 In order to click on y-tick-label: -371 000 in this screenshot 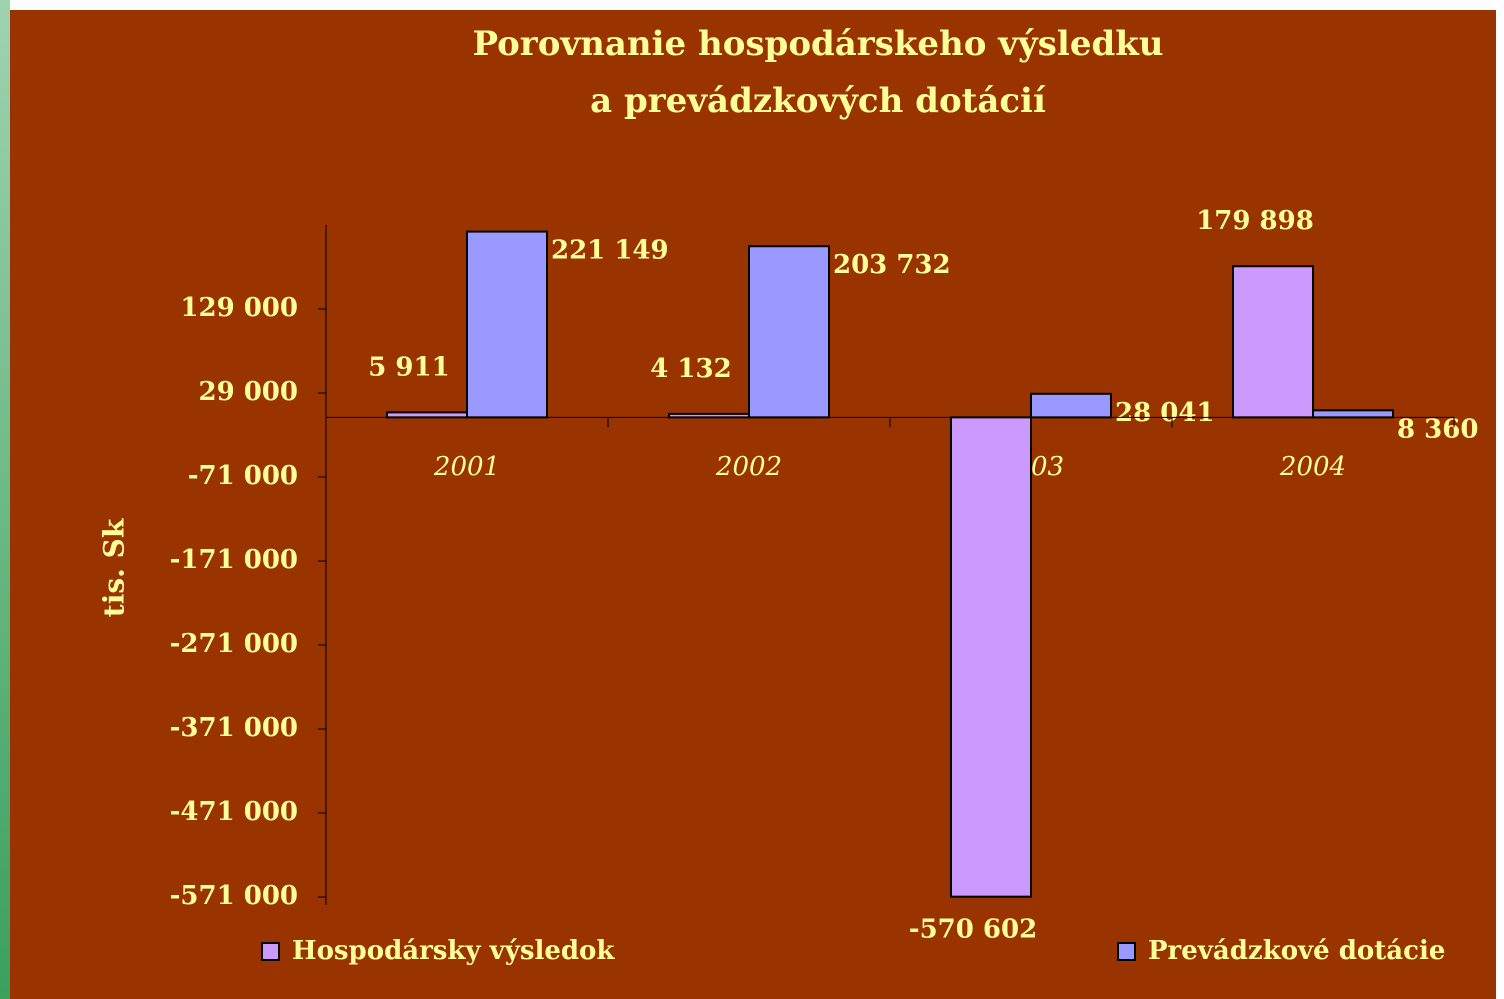, I will do `click(234, 728)`.